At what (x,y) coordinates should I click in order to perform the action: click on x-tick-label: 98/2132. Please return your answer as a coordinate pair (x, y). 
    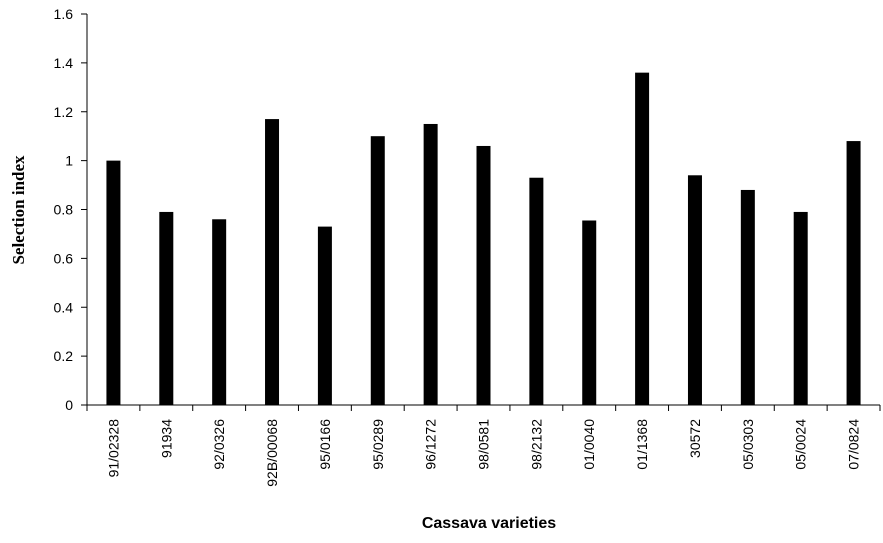
    Looking at the image, I should click on (536, 444).